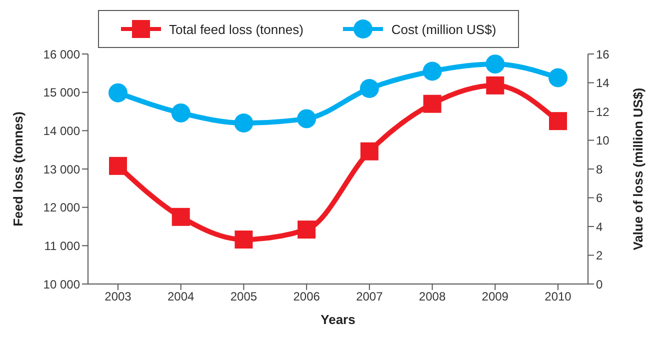 The height and width of the screenshot is (342, 658). Describe the element at coordinates (61, 54) in the screenshot. I see `y-tick-label: 16 000` at that location.